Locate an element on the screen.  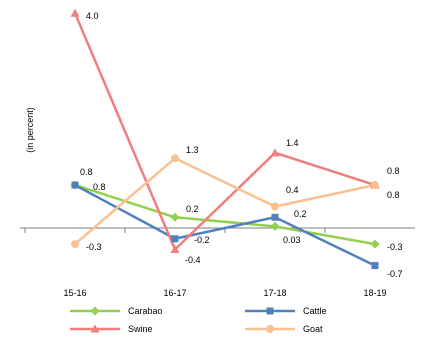
x-tick-label: 17-18 is located at coordinates (274, 293).